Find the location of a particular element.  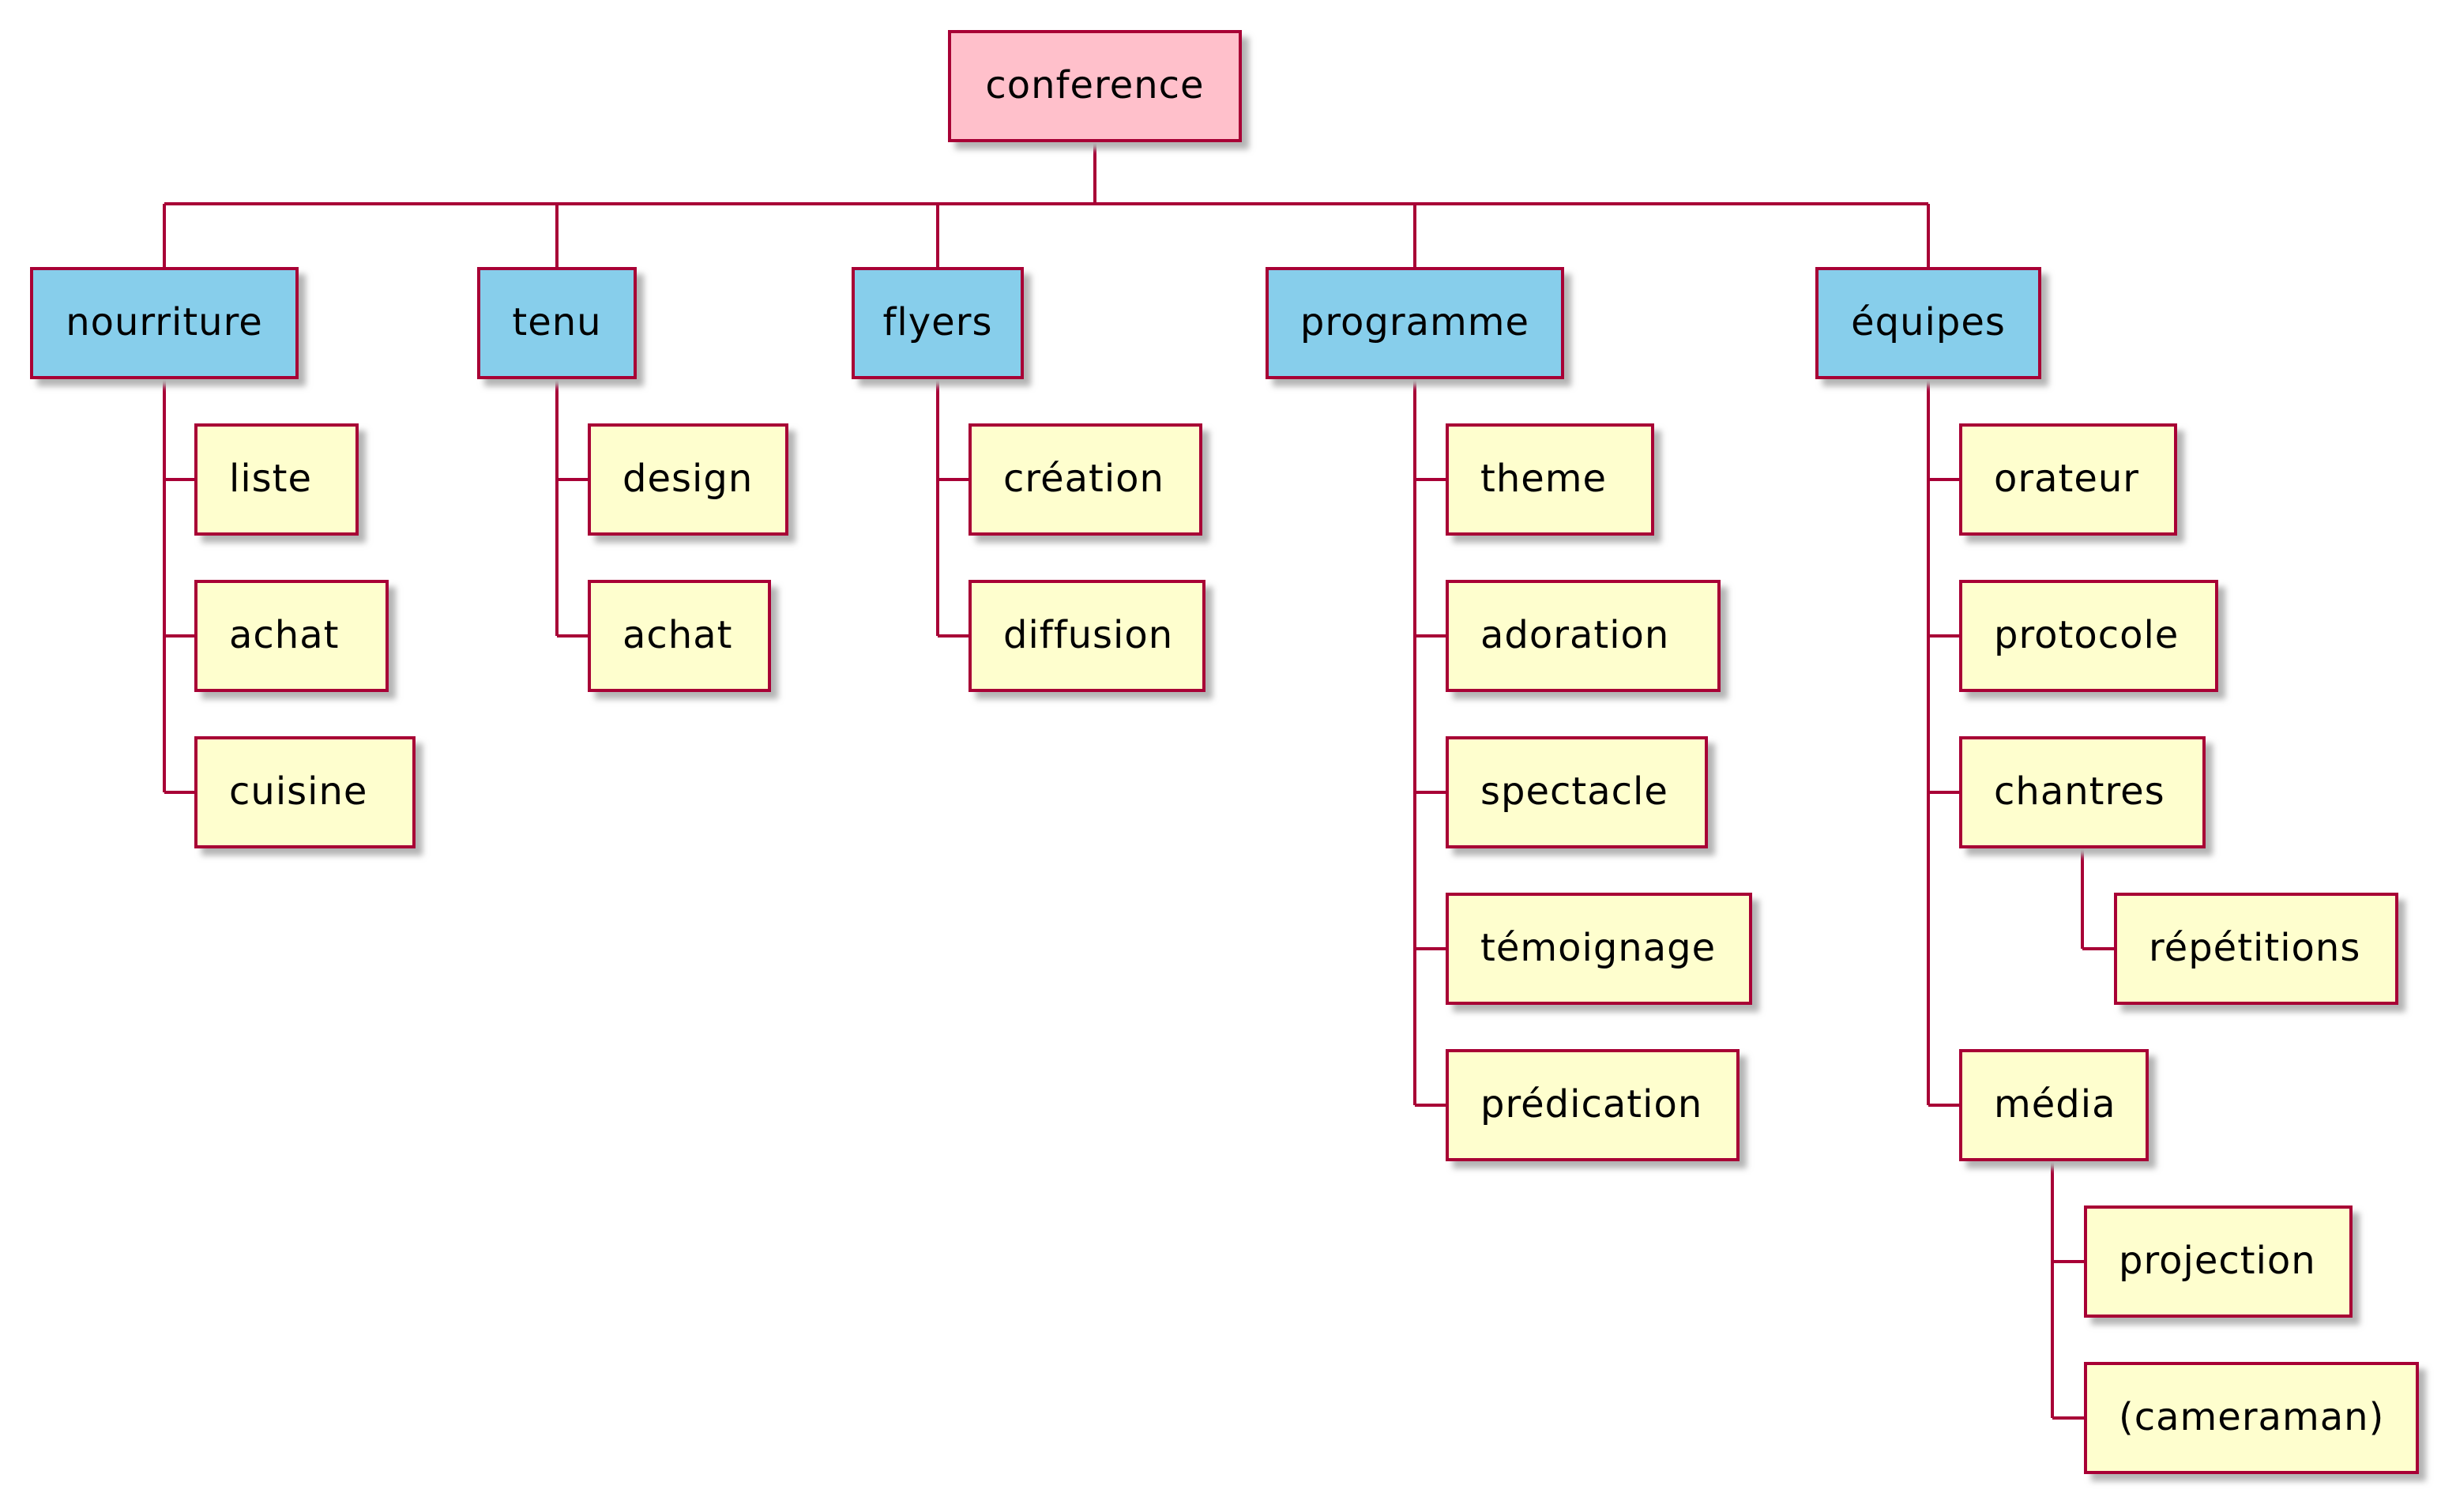

leaf-label: liste is located at coordinates (270, 479).